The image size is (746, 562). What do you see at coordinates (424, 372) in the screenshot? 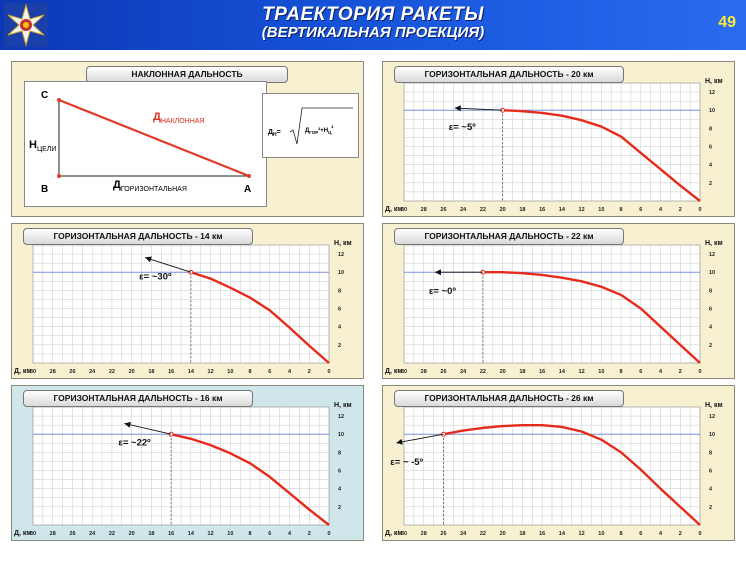
I see `x-tick-label: 28` at bounding box center [424, 372].